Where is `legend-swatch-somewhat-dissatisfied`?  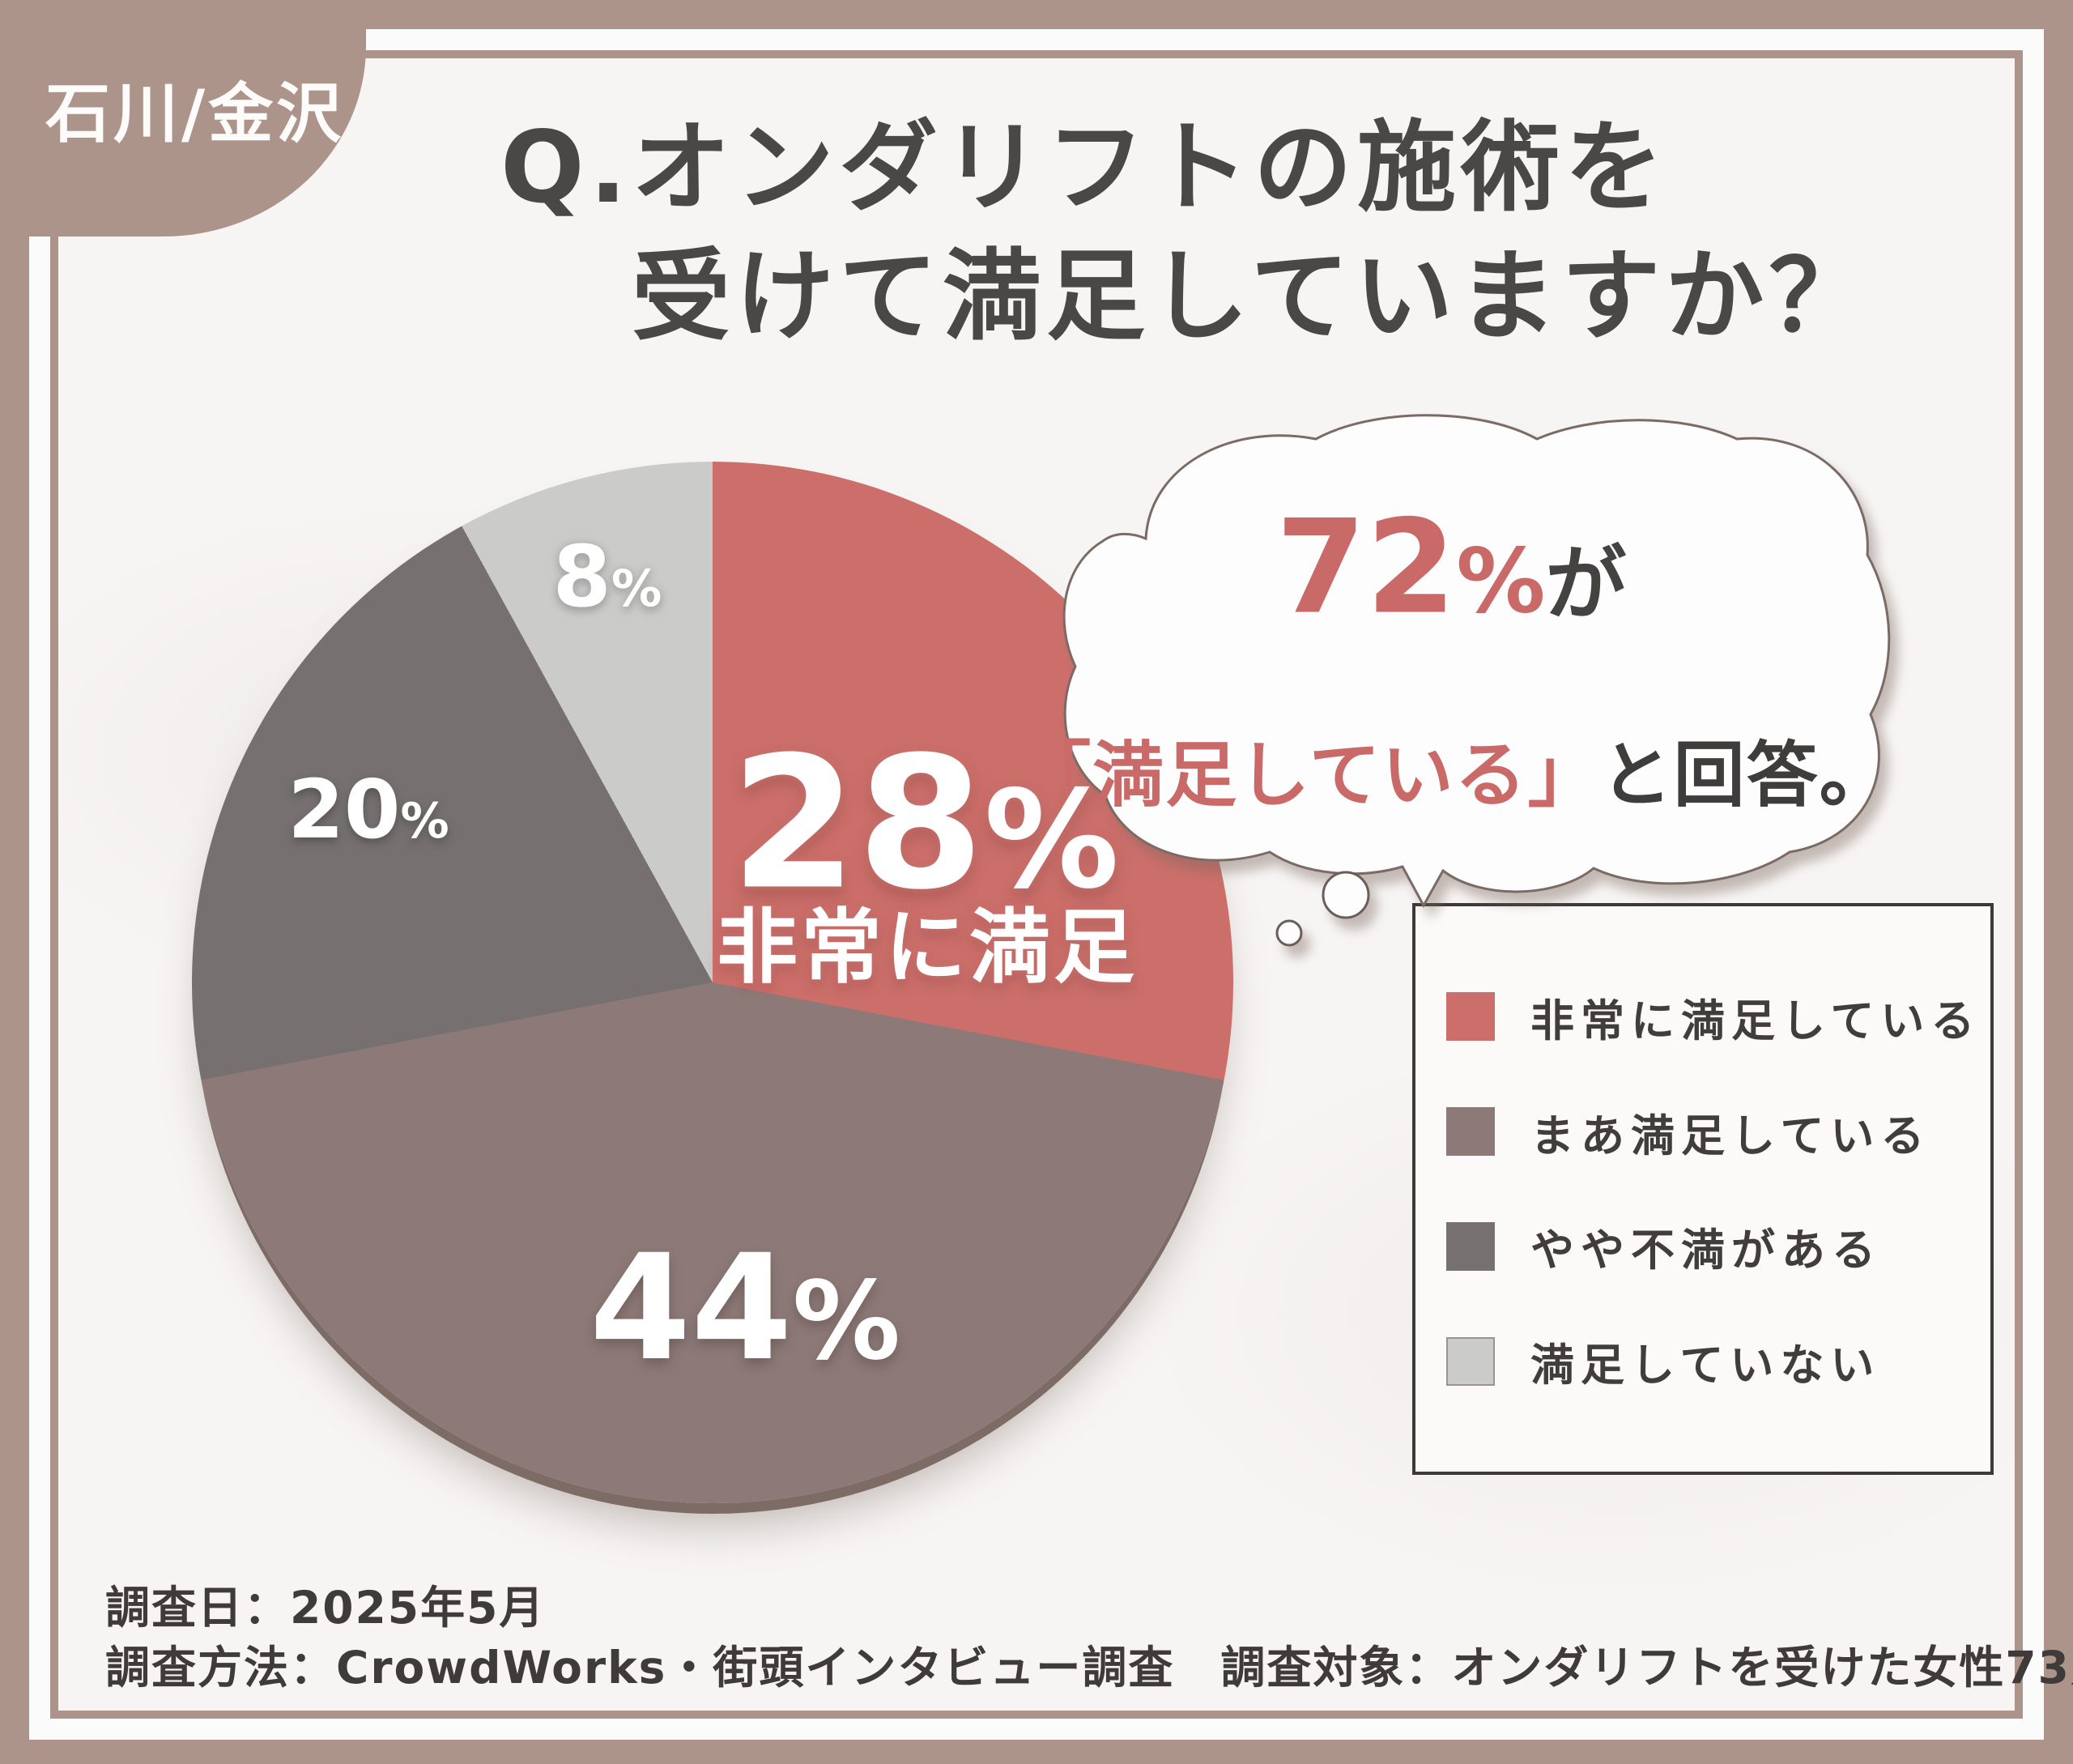
legend-swatch-somewhat-dissatisfied is located at coordinates (1471, 1246).